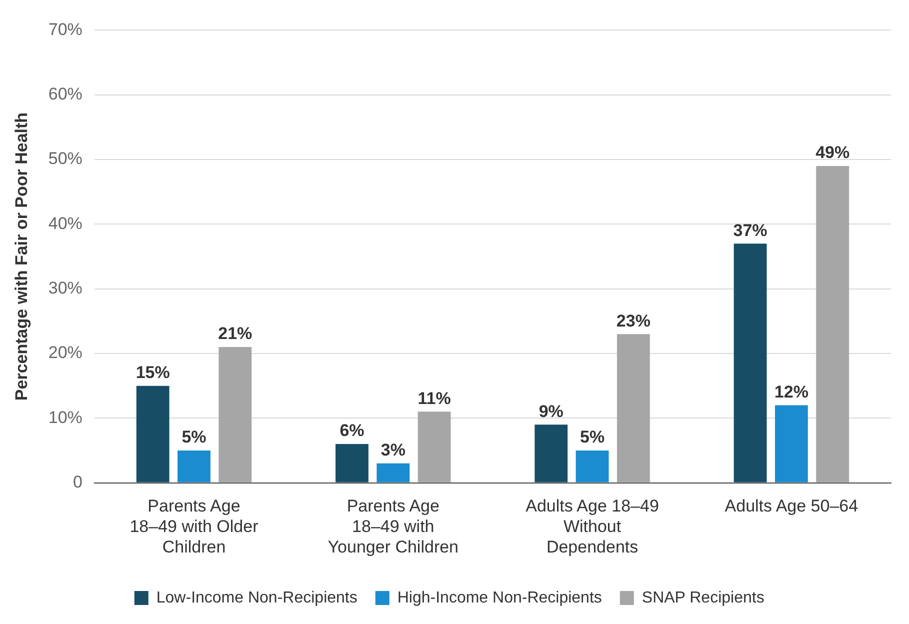 This screenshot has height=624, width=909. I want to click on y-tick-label: 50%, so click(65, 158).